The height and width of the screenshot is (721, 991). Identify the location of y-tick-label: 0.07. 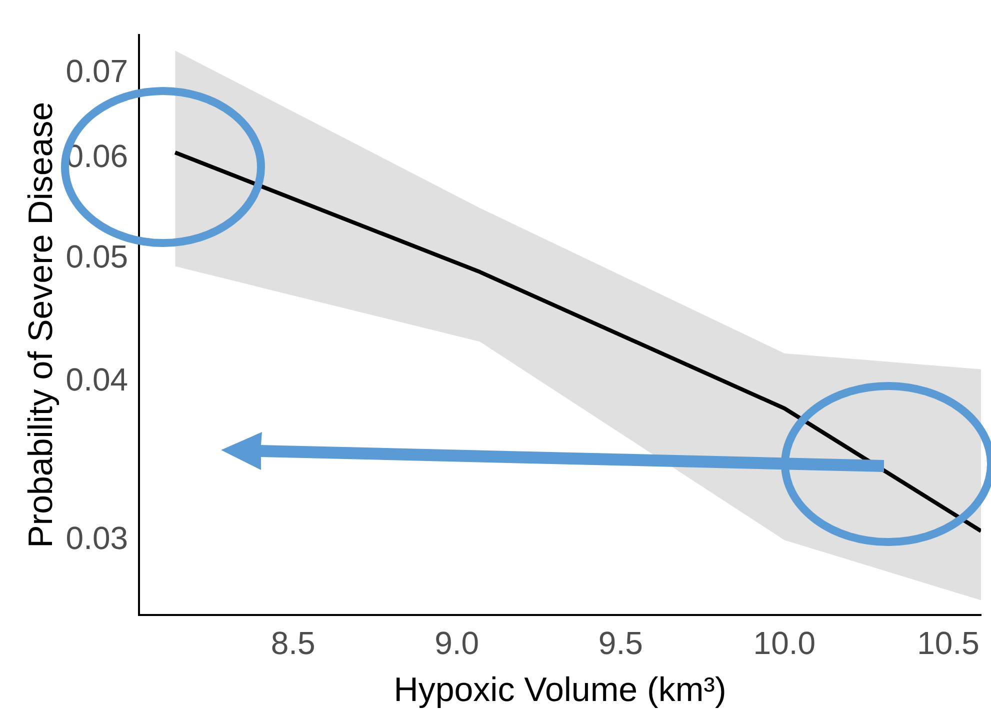
(97, 70).